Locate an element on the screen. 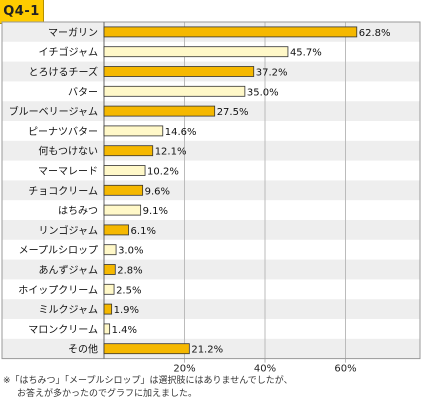  category-label: マーガリン is located at coordinates (73, 33).